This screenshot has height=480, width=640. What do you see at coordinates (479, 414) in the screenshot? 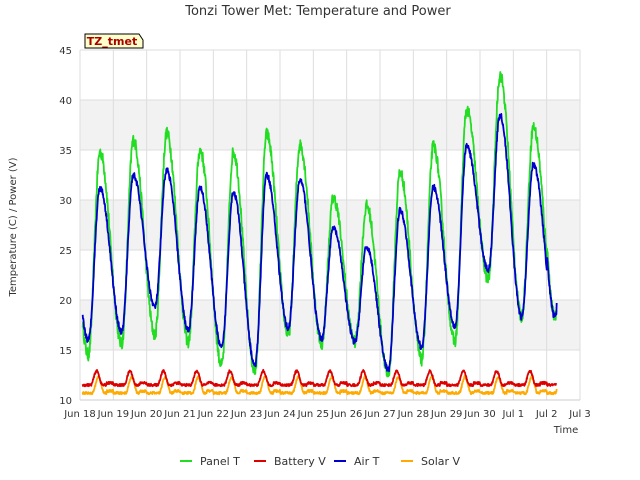
I see `x-tick-label: Jun 30` at bounding box center [479, 414].